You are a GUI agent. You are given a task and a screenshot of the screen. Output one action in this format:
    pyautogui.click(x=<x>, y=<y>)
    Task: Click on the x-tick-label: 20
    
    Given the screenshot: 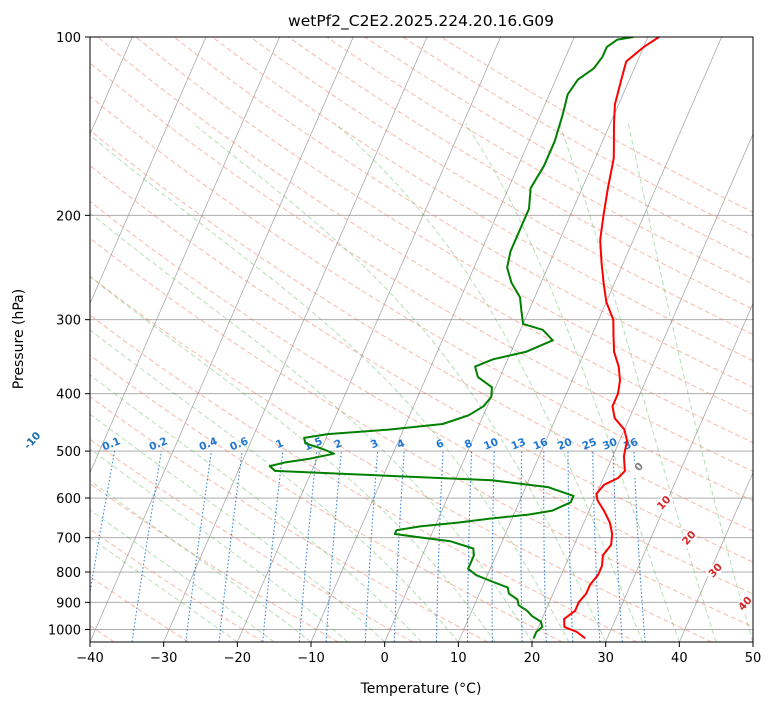 What is the action you would take?
    pyautogui.click(x=532, y=658)
    